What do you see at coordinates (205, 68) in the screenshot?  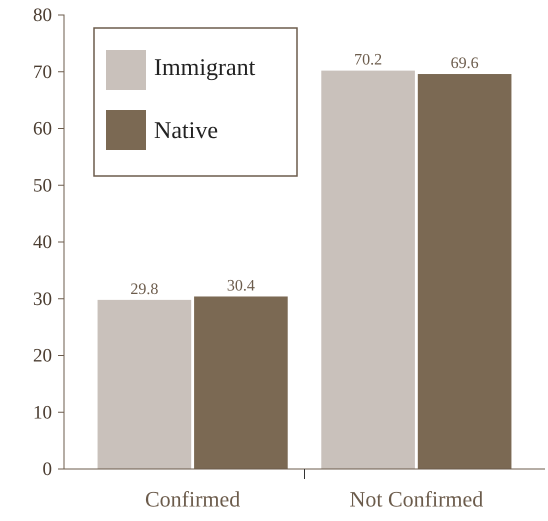 I see `legend-label: Immigrant` at bounding box center [205, 68].